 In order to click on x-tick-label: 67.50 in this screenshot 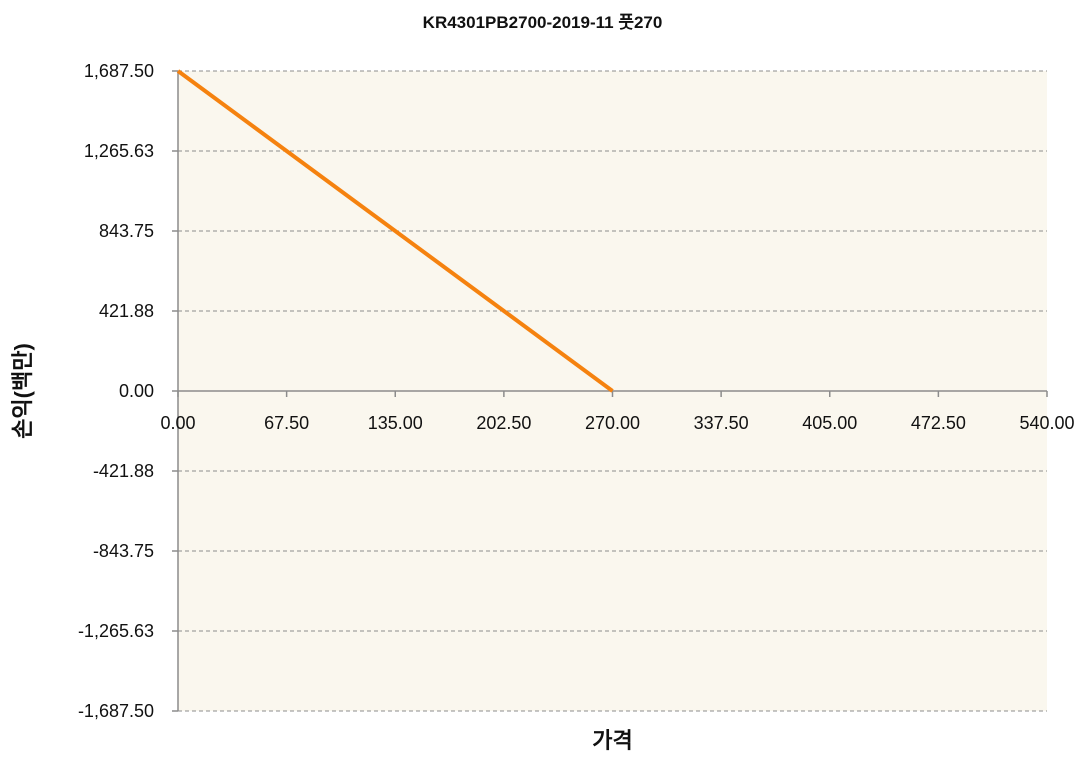, I will do `click(286, 423)`.